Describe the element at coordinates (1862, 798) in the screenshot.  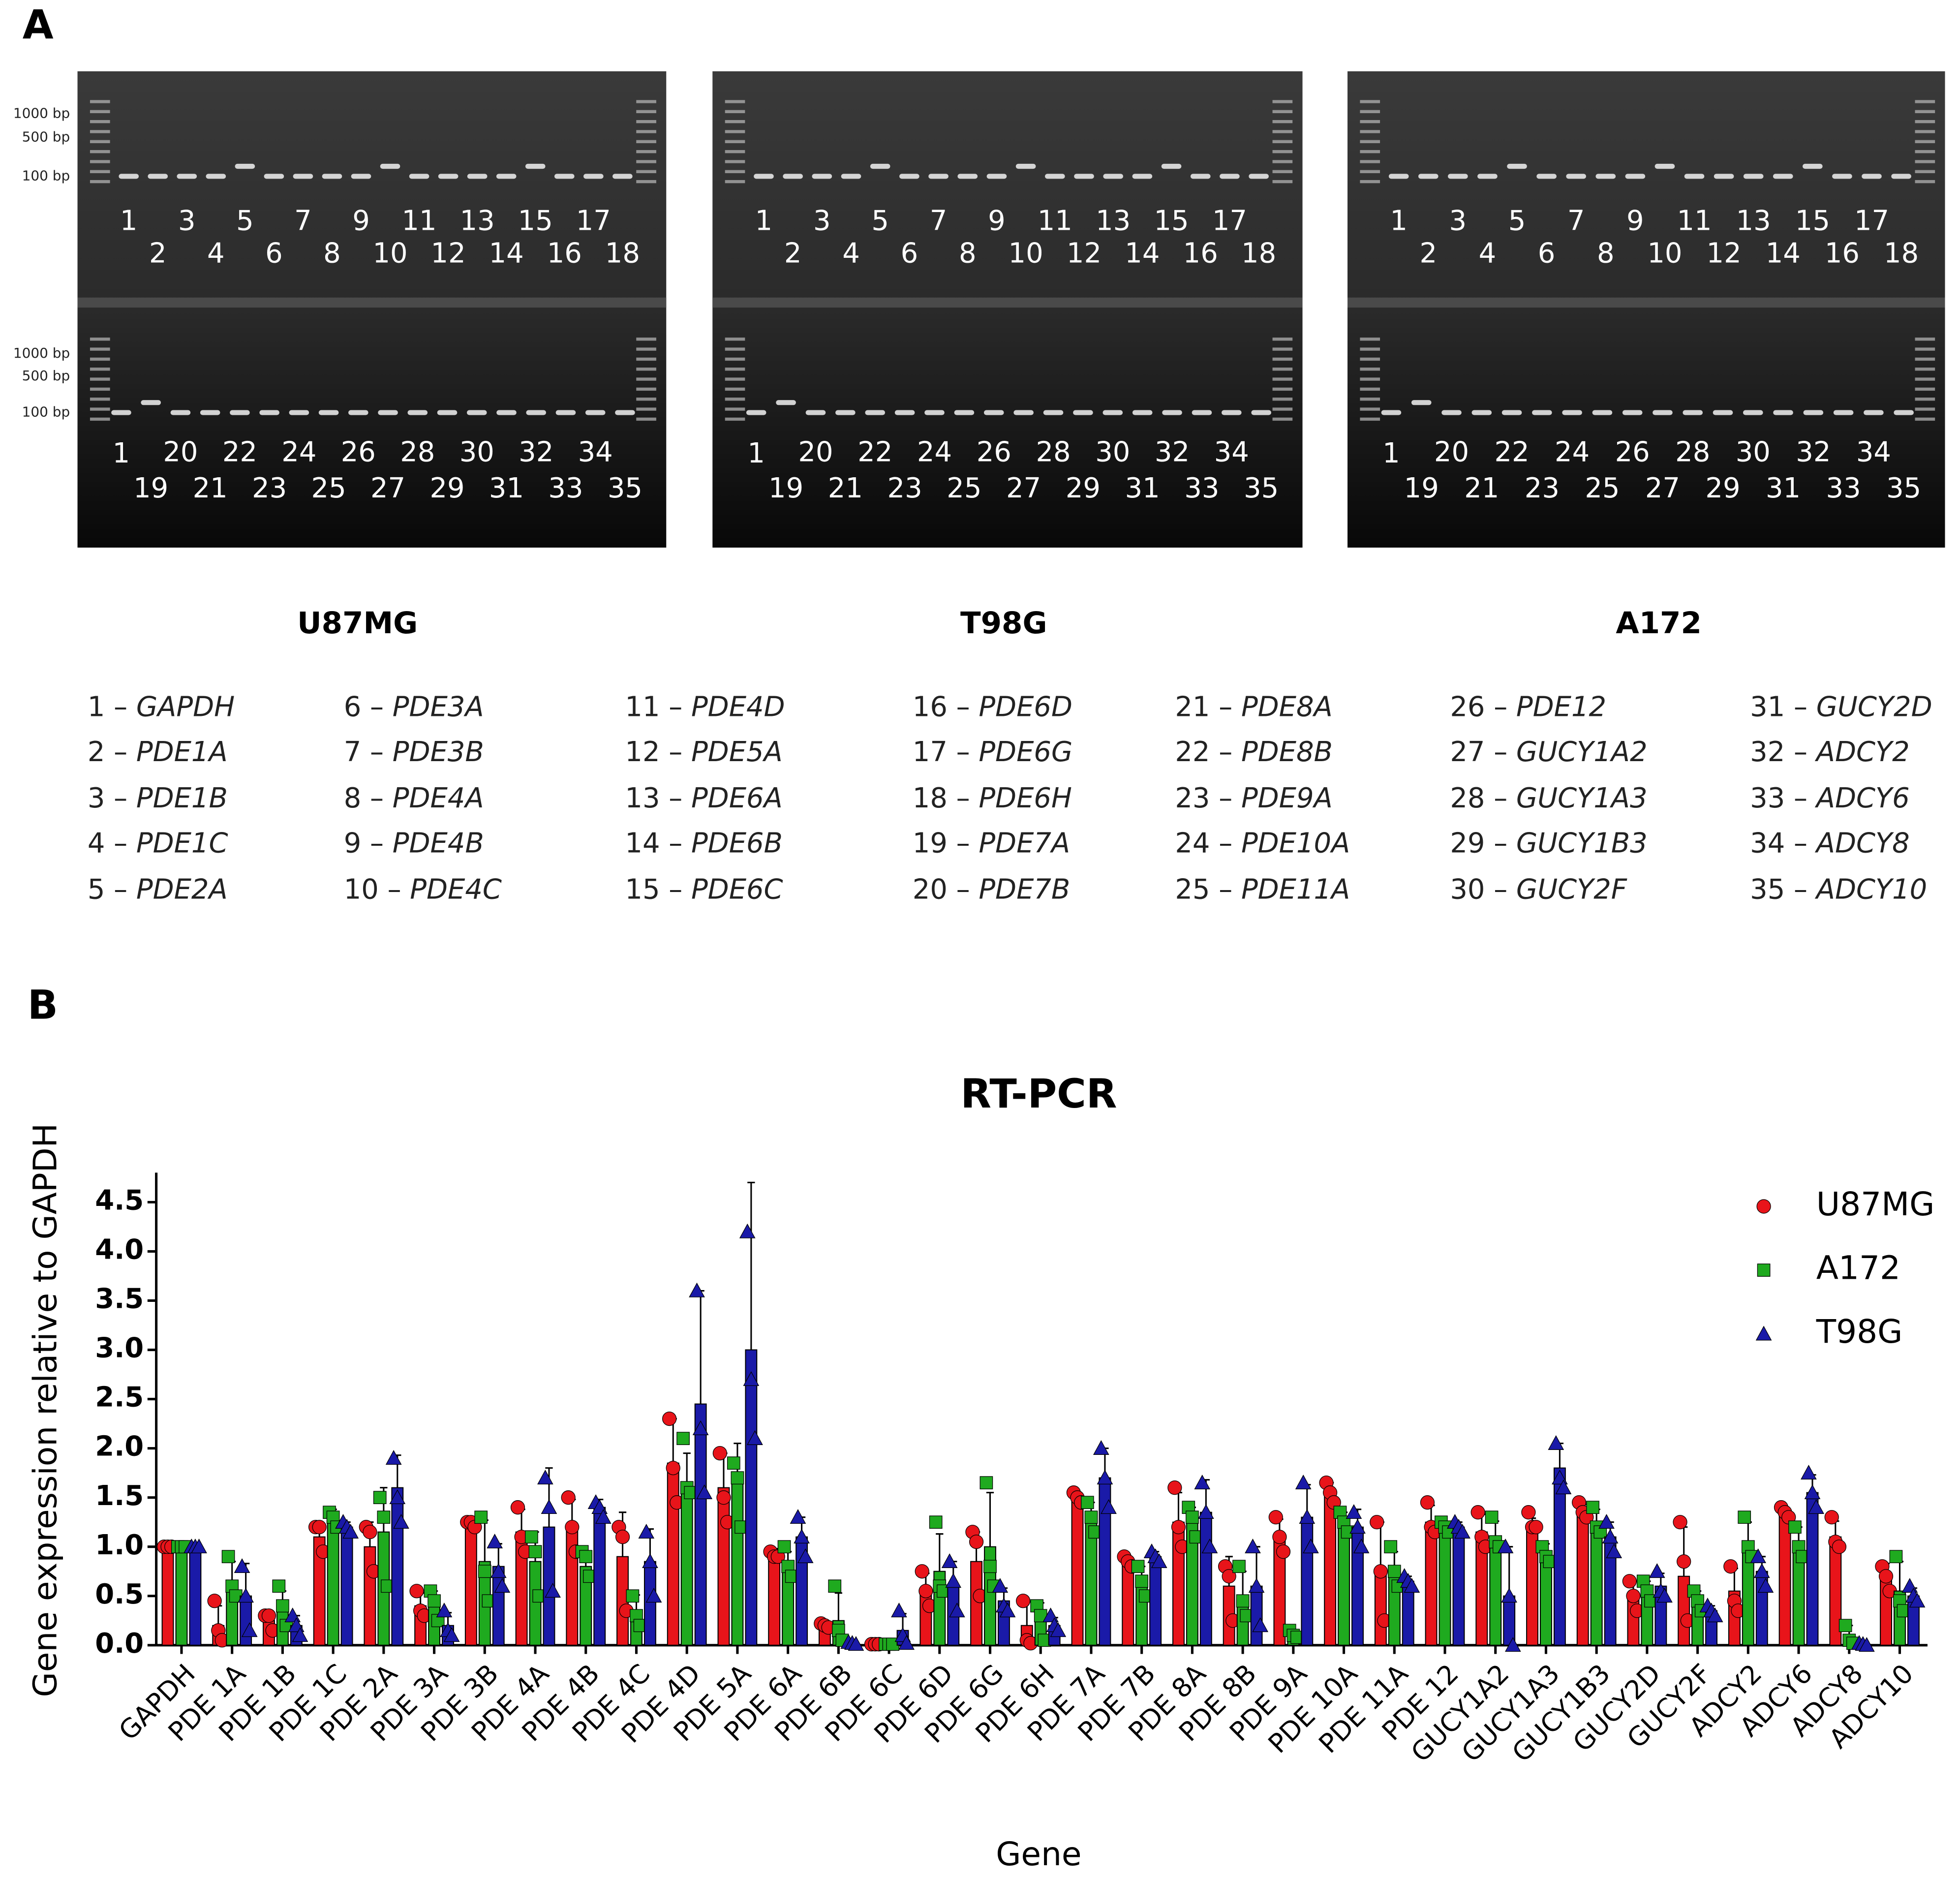
I see `key-gene: ADCY6` at that location.